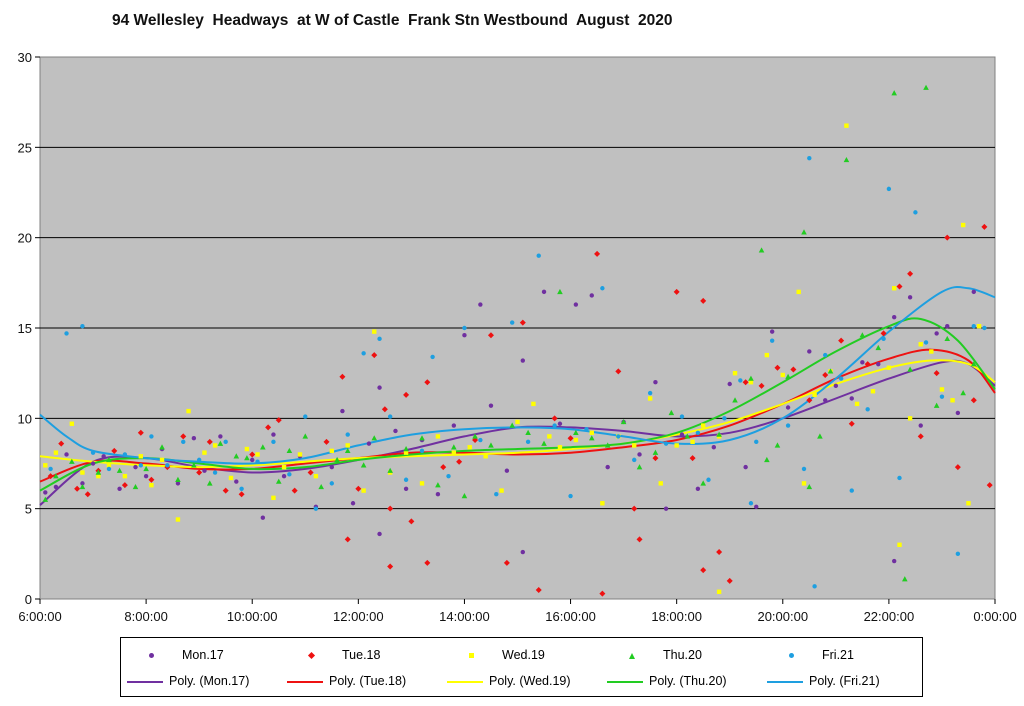 This screenshot has height=706, width=1024. What do you see at coordinates (25, 238) in the screenshot?
I see `y-tick-label: 20` at bounding box center [25, 238].